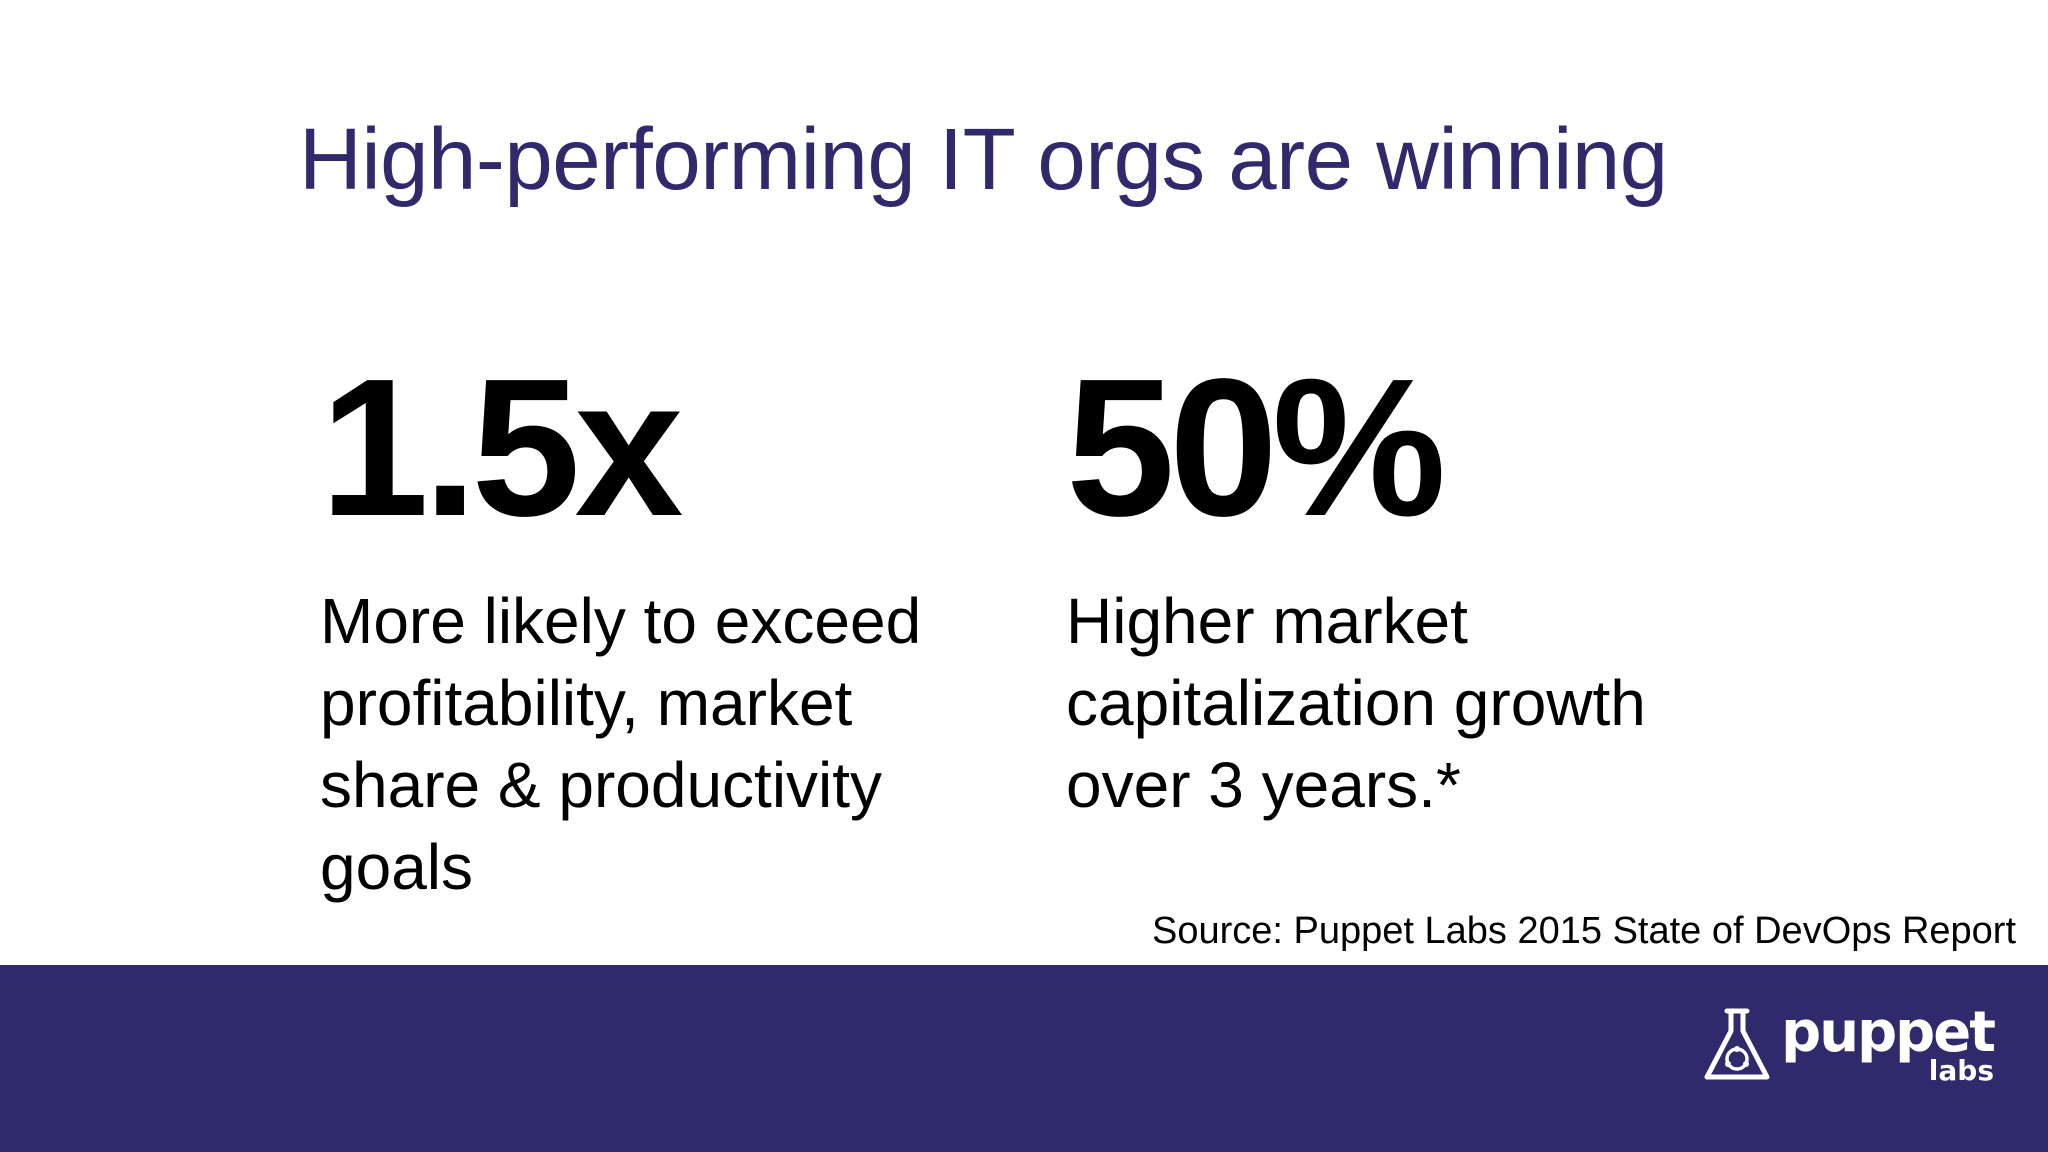 This screenshot has height=1152, width=2048. Describe the element at coordinates (1737, 1044) in the screenshot. I see `flask-icon` at that location.